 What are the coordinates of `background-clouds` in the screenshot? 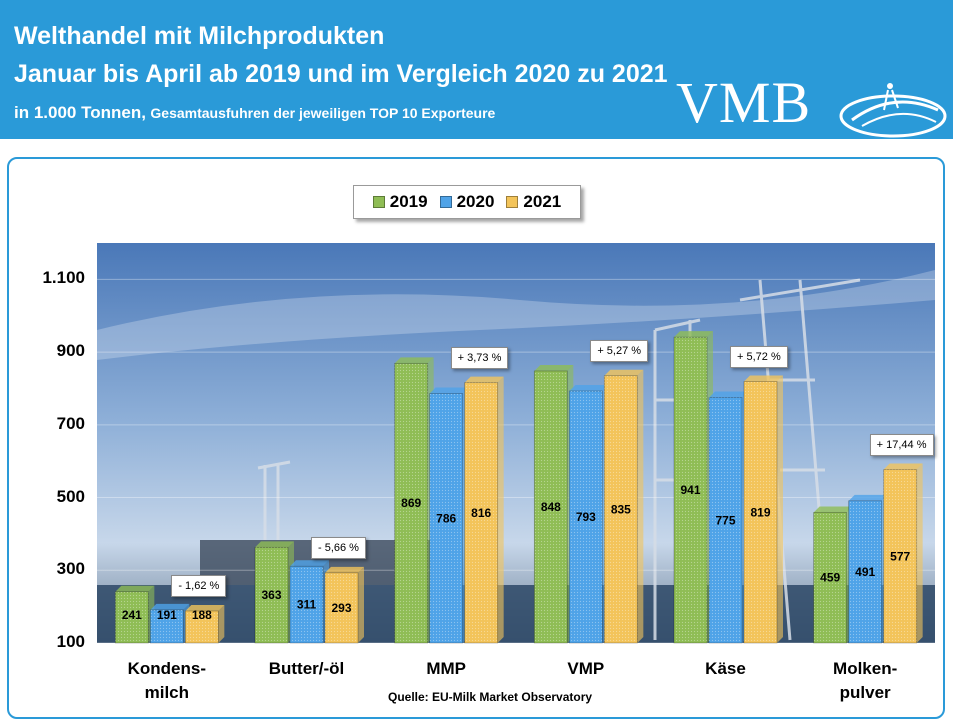 It's located at (516, 315).